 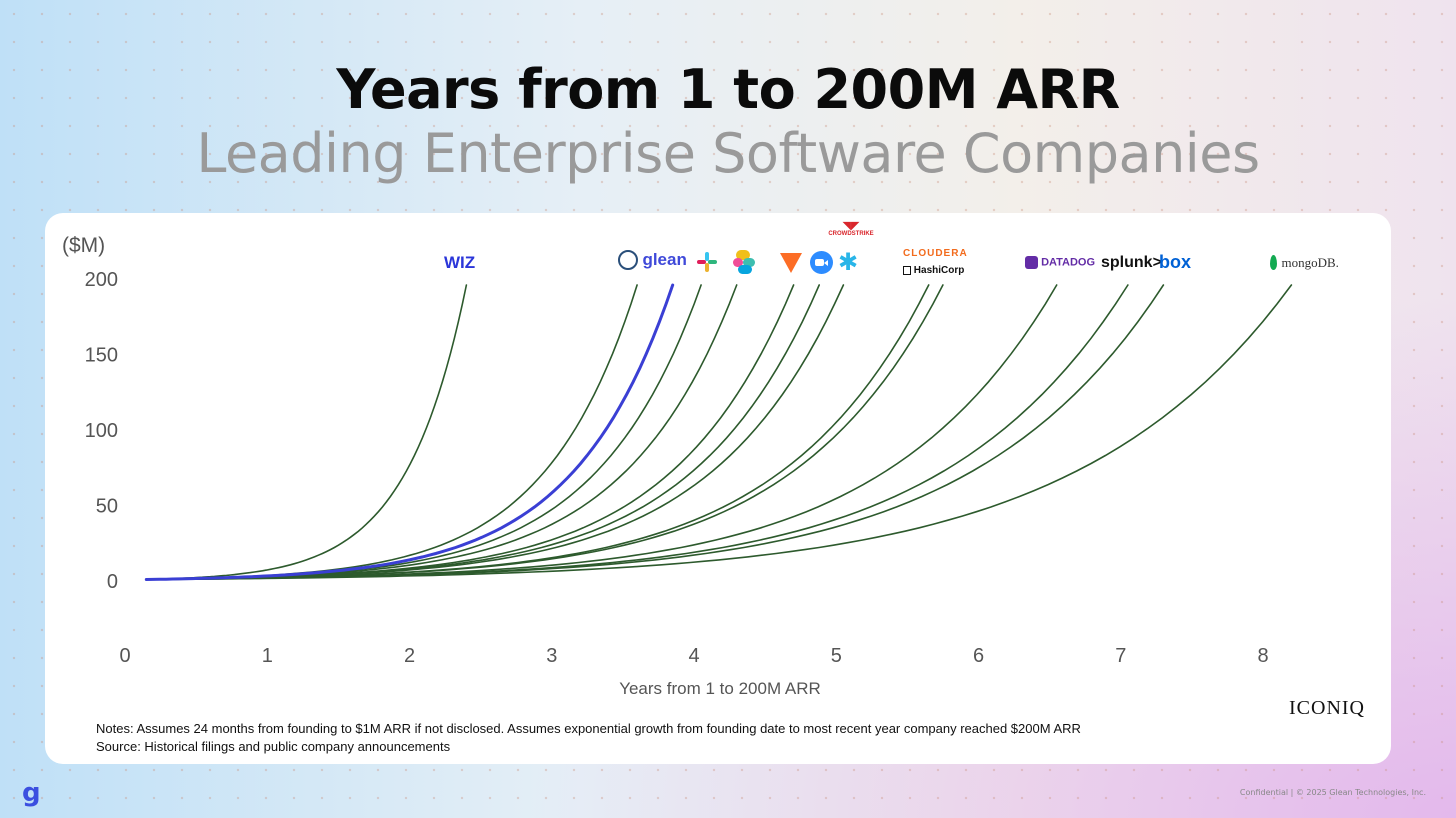 What do you see at coordinates (460, 262) in the screenshot?
I see `wiz-logo: WIZ` at bounding box center [460, 262].